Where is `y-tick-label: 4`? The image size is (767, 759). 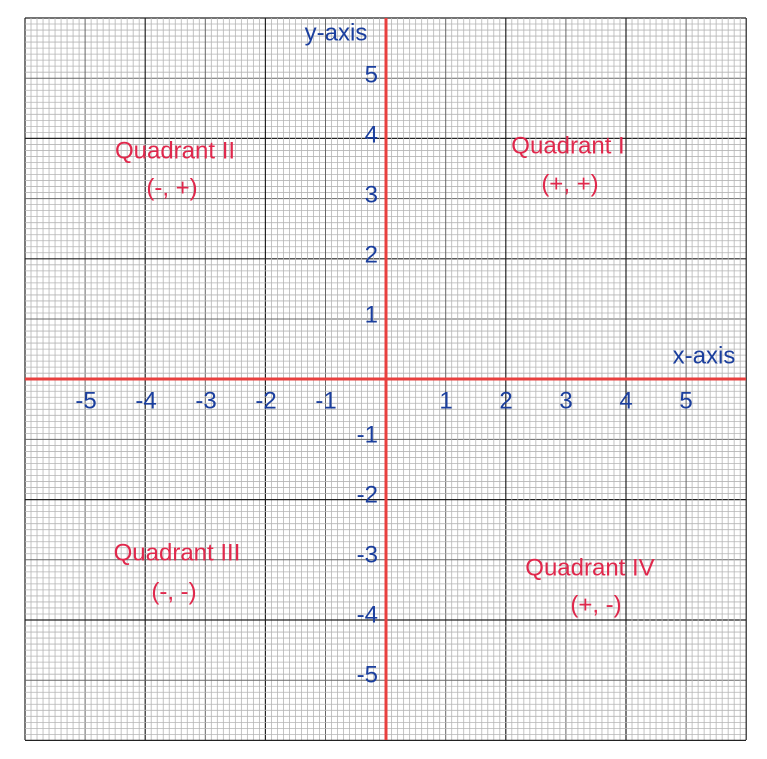 y-tick-label: 4 is located at coordinates (371, 134).